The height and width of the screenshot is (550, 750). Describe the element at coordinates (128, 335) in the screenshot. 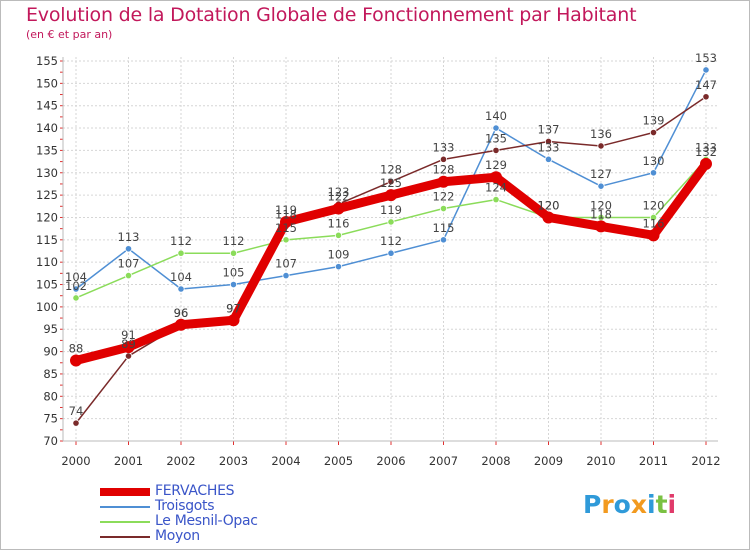

I see `data-label-fervaches: 91` at that location.